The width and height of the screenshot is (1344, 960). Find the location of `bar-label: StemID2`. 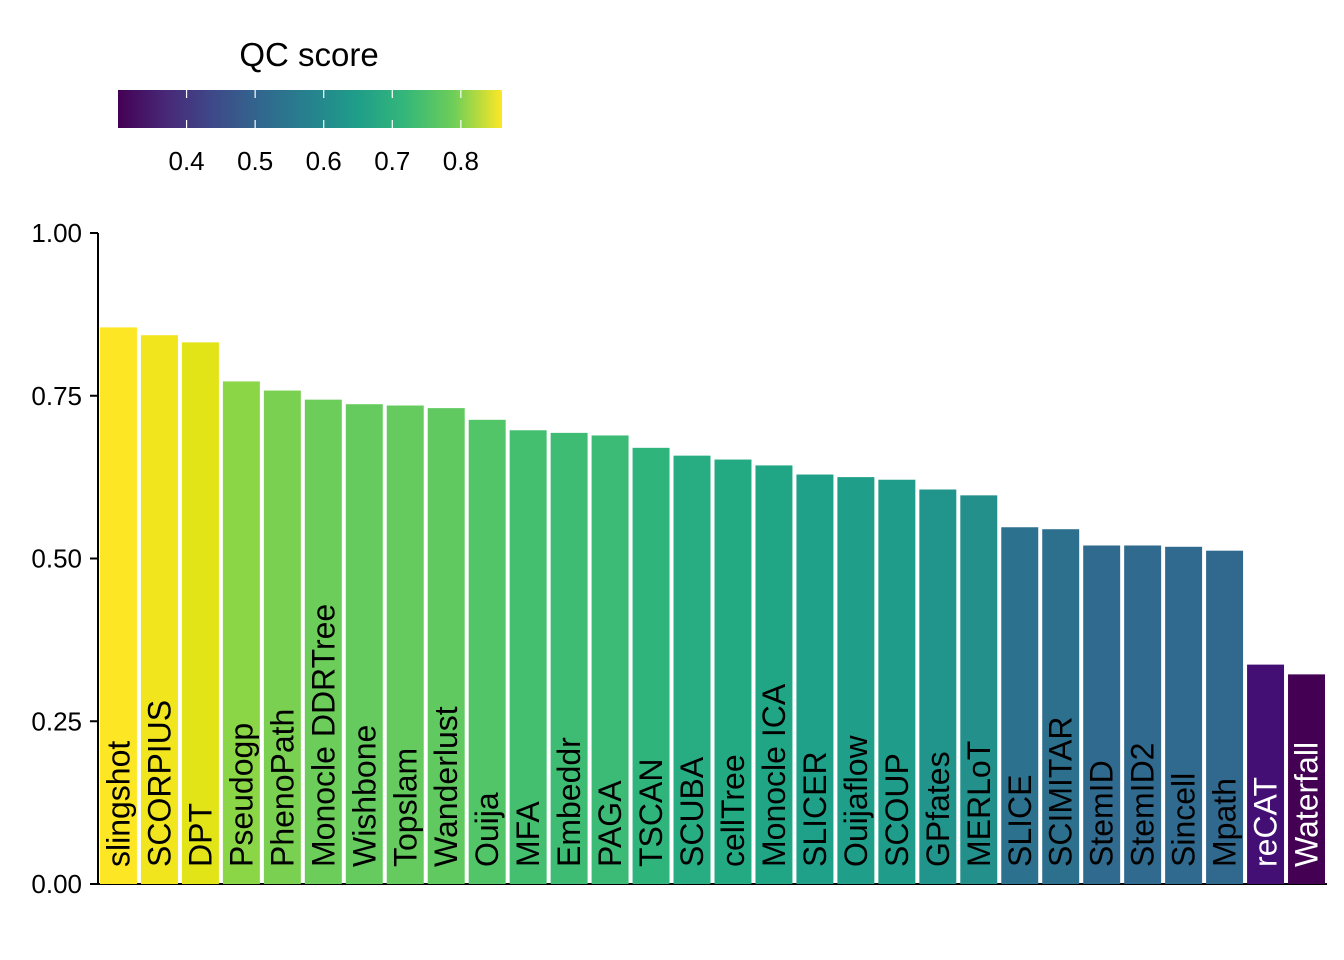

bar-label: StemID2 is located at coordinates (1143, 805).